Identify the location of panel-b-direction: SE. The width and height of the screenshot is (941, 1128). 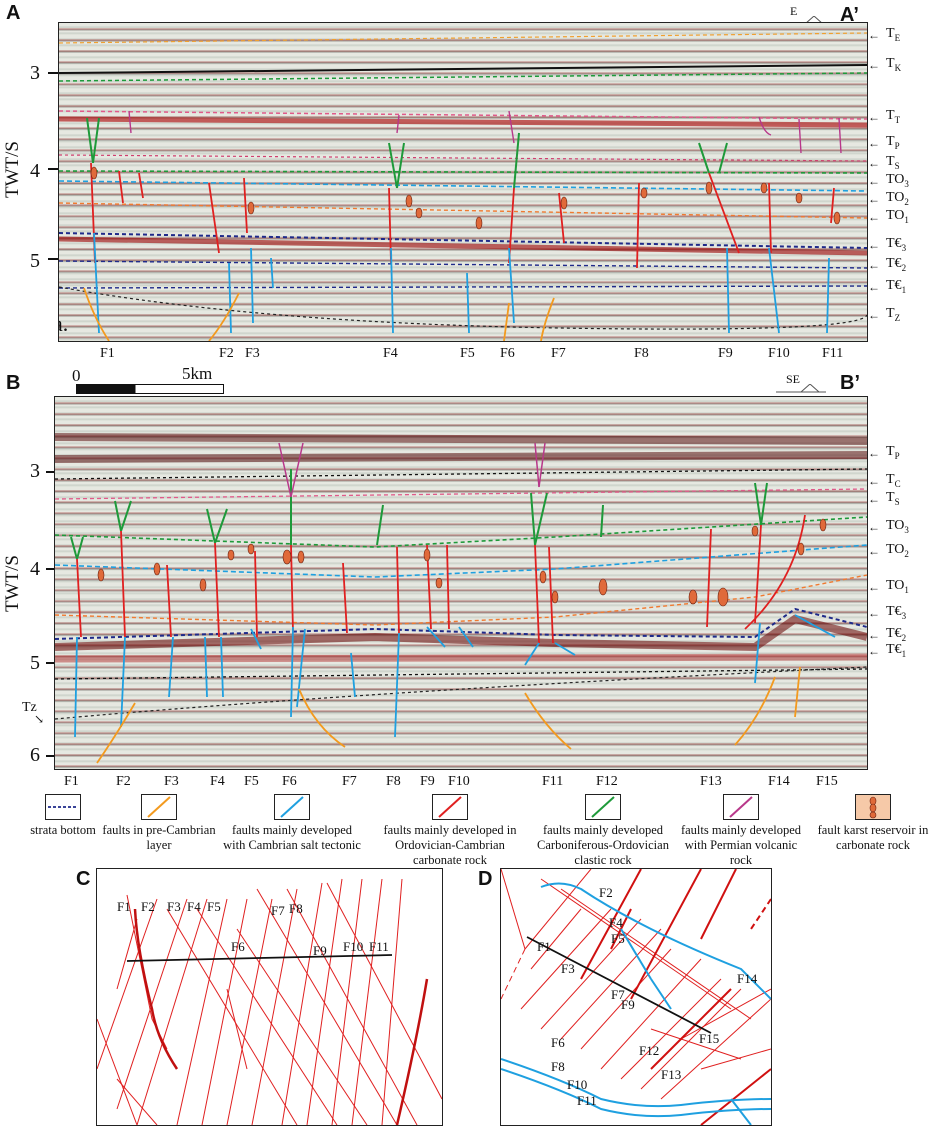
(801, 382).